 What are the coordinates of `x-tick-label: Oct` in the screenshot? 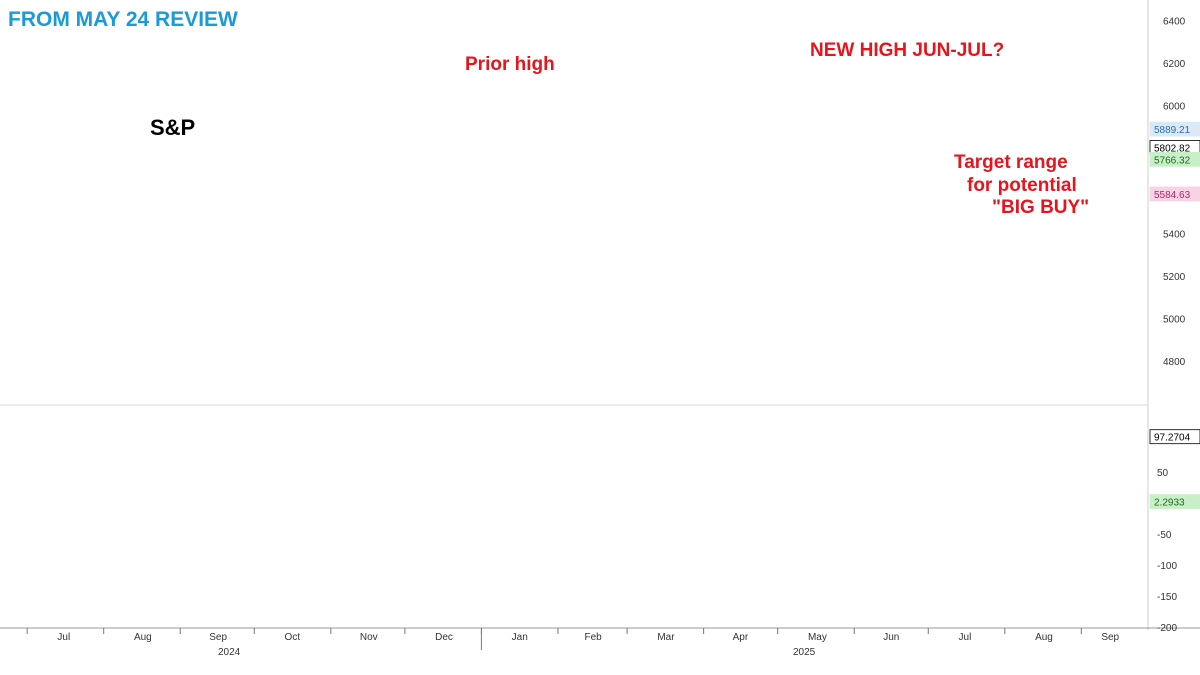 It's located at (293, 637).